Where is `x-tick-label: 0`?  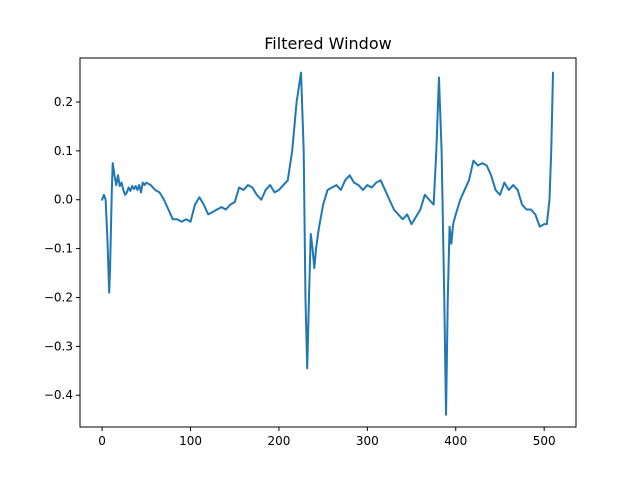 x-tick-label: 0 is located at coordinates (102, 441).